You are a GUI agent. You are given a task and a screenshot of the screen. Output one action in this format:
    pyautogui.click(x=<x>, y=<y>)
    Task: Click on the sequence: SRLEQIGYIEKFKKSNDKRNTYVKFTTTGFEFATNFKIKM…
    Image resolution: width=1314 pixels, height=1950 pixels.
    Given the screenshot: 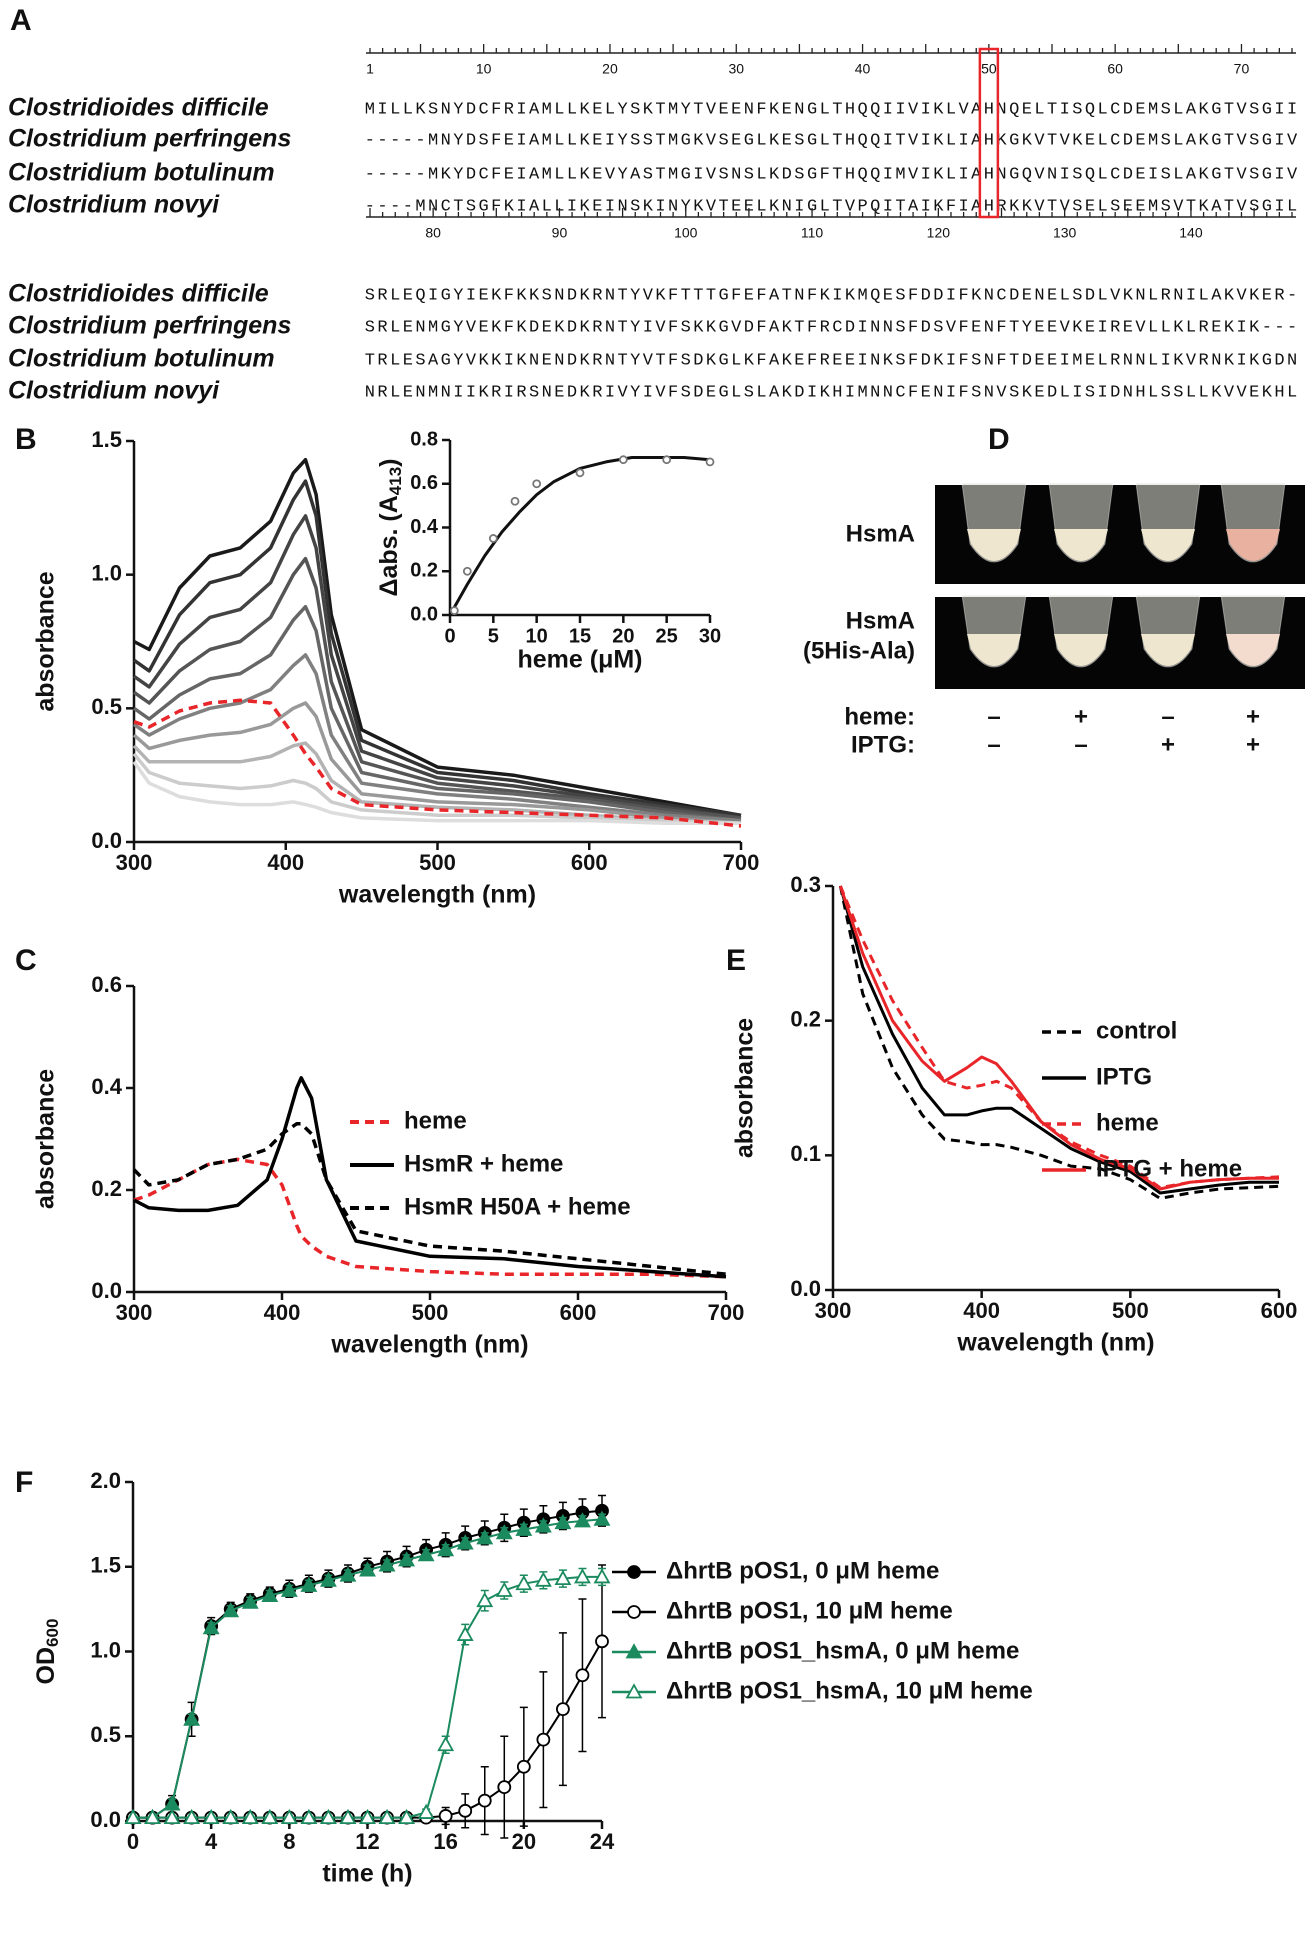 What is the action you would take?
    pyautogui.click(x=831, y=295)
    